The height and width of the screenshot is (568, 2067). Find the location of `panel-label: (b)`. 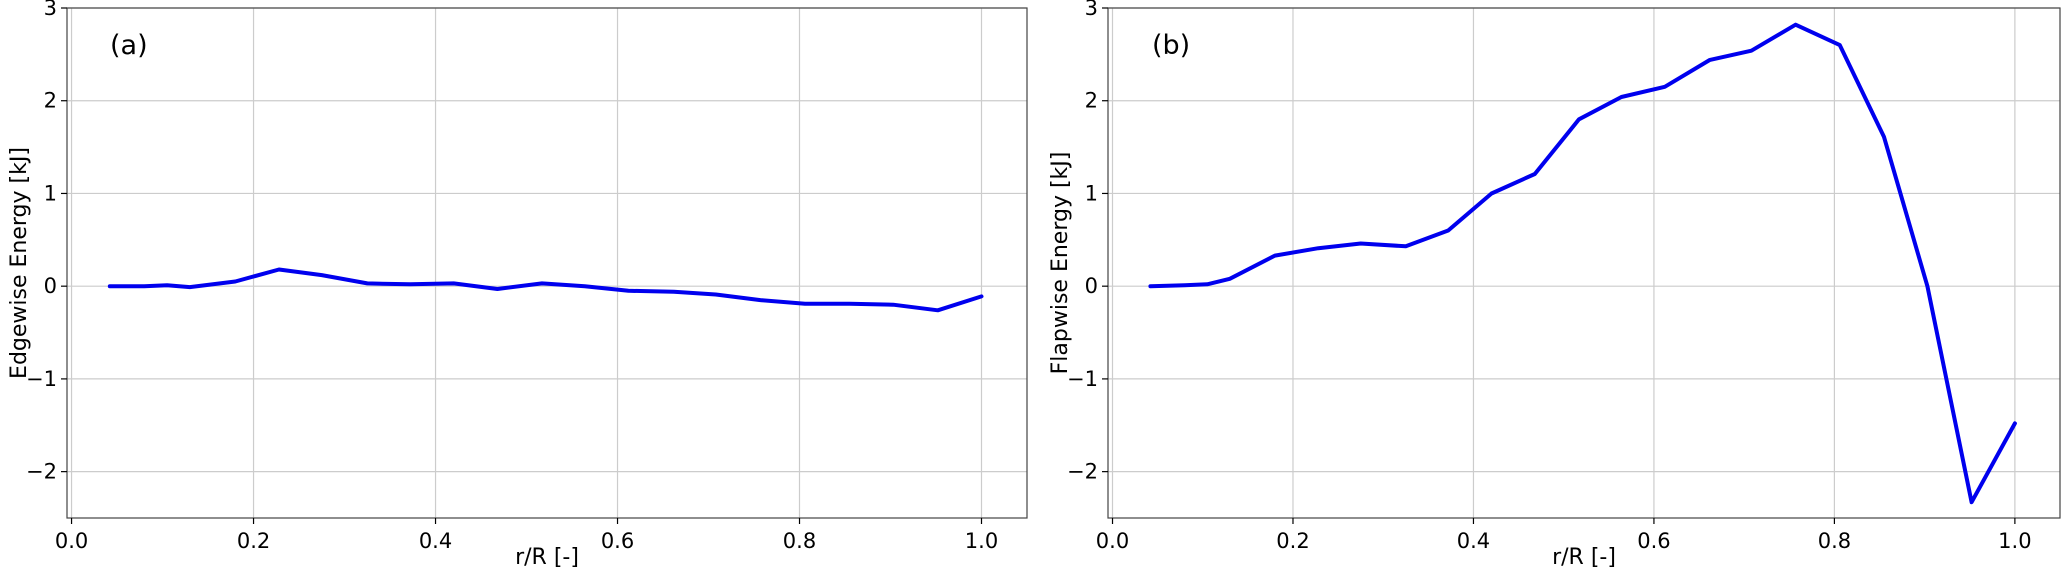

panel-label: (b) is located at coordinates (1171, 45).